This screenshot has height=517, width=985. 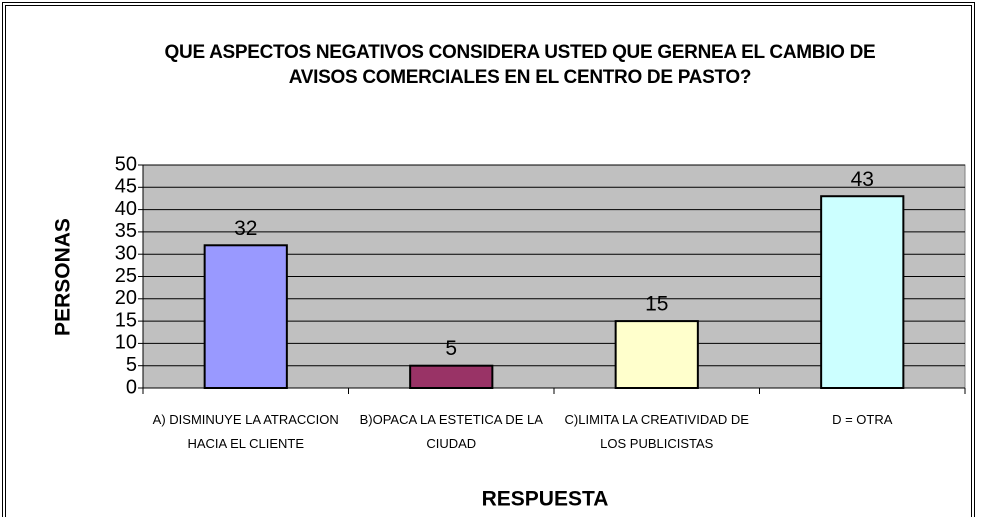 What do you see at coordinates (126, 209) in the screenshot?
I see `y-tick-label: 40` at bounding box center [126, 209].